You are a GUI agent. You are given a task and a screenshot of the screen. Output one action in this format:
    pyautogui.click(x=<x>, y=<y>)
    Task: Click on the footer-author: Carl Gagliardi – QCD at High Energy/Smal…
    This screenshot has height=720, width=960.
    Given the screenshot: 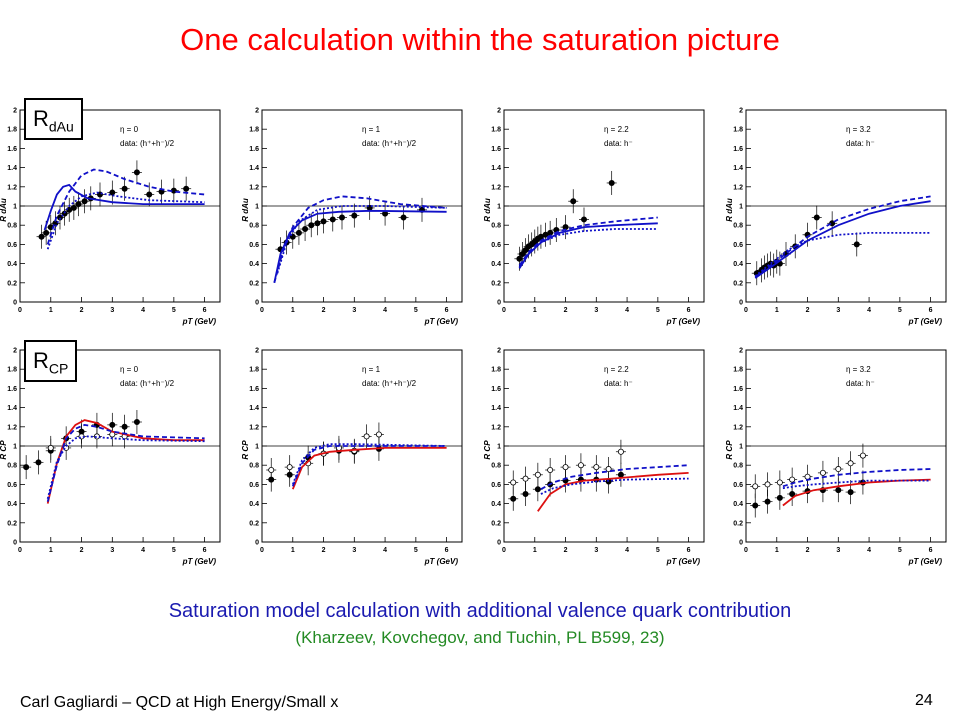 What is the action you would take?
    pyautogui.click(x=179, y=702)
    